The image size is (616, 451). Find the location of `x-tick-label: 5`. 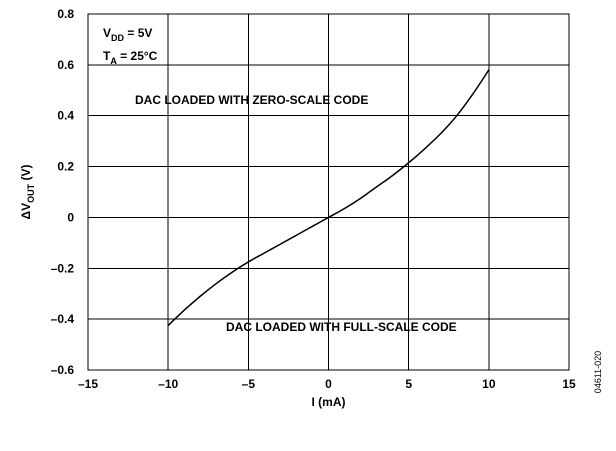

x-tick-label: 5 is located at coordinates (408, 384).